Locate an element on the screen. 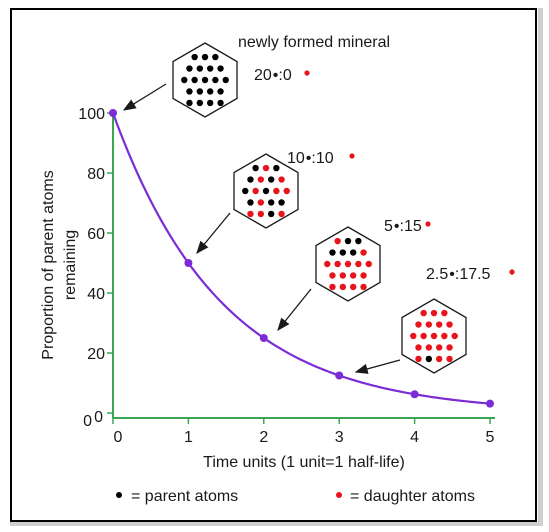 The image size is (549, 532). ratio-daughter-0: 0 is located at coordinates (287, 75).